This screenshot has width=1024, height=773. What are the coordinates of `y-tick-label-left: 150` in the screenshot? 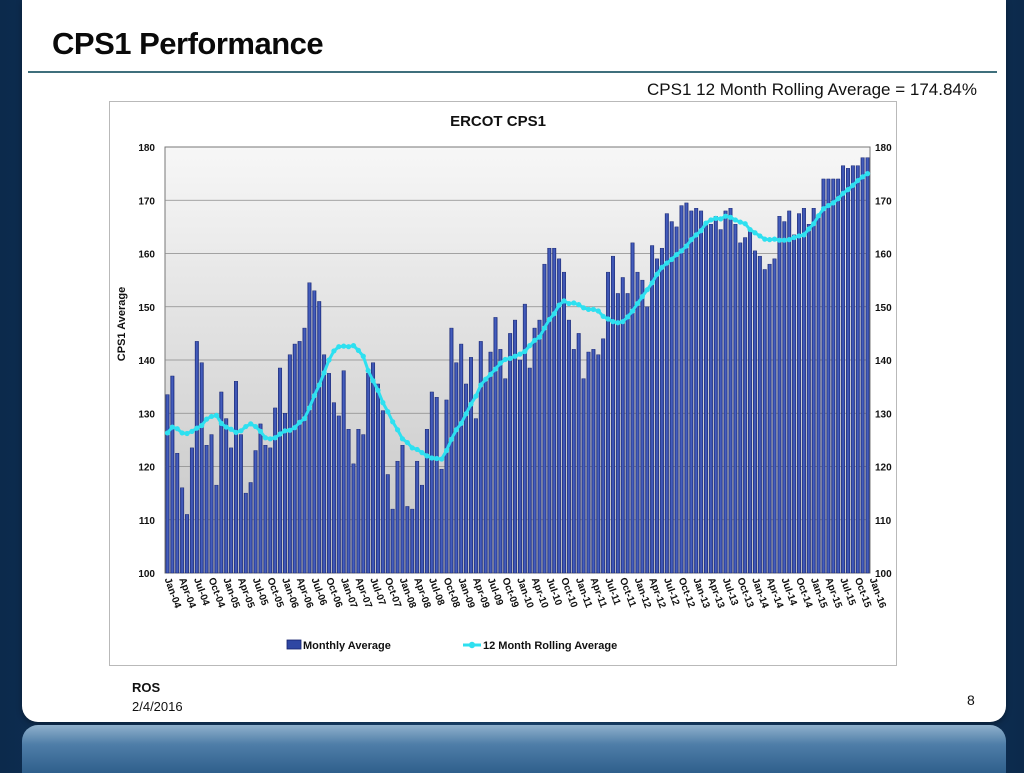 It's located at (146, 308).